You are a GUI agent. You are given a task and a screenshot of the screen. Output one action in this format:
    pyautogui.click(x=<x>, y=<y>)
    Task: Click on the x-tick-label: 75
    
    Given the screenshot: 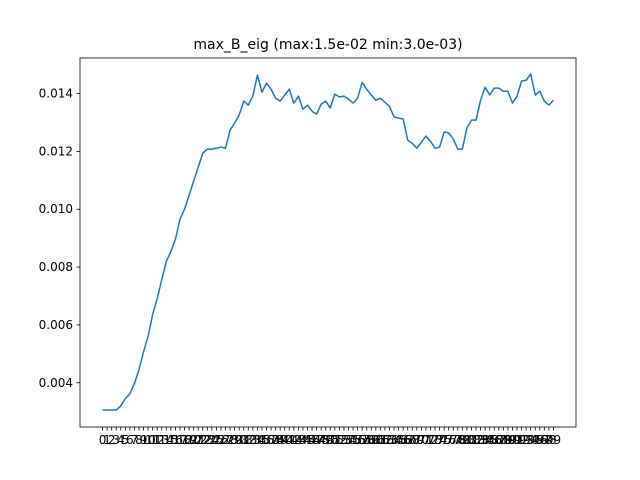 What is the action you would take?
    pyautogui.click(x=444, y=440)
    